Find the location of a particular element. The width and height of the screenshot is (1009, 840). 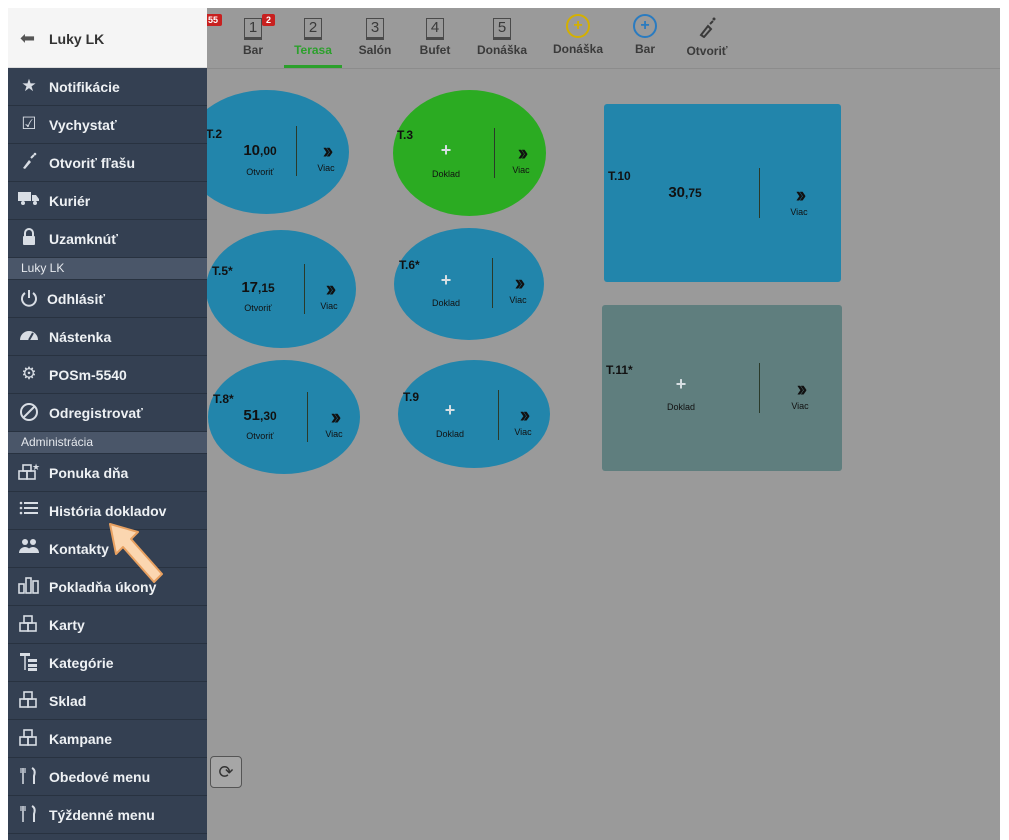

sidebar-item-historia-dokladov: História dokladov is located at coordinates (107, 511).